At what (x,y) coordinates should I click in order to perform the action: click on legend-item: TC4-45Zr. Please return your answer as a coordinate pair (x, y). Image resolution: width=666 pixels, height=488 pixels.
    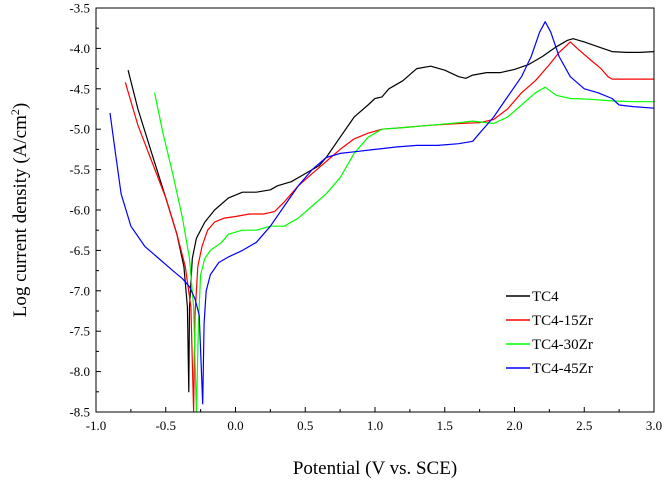
    Looking at the image, I should click on (549, 369).